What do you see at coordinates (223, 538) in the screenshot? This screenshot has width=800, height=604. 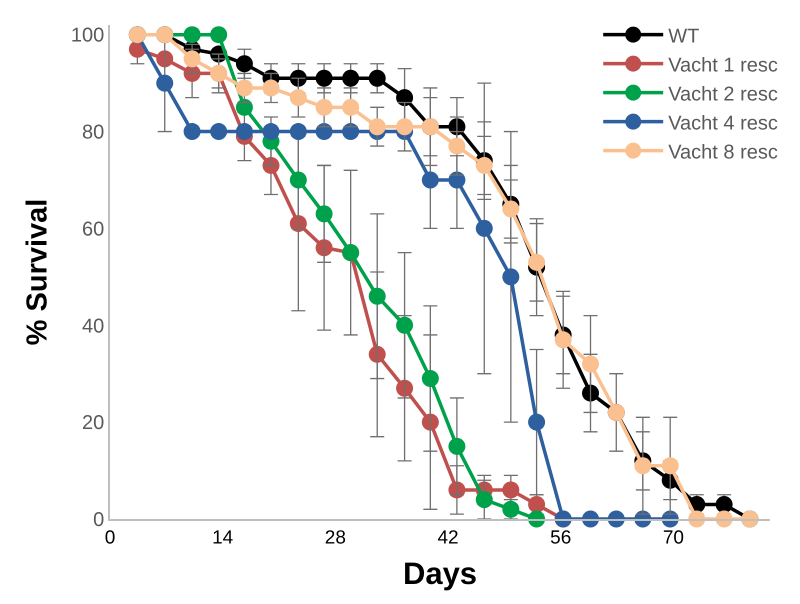 I see `x-tick-label: 14` at bounding box center [223, 538].